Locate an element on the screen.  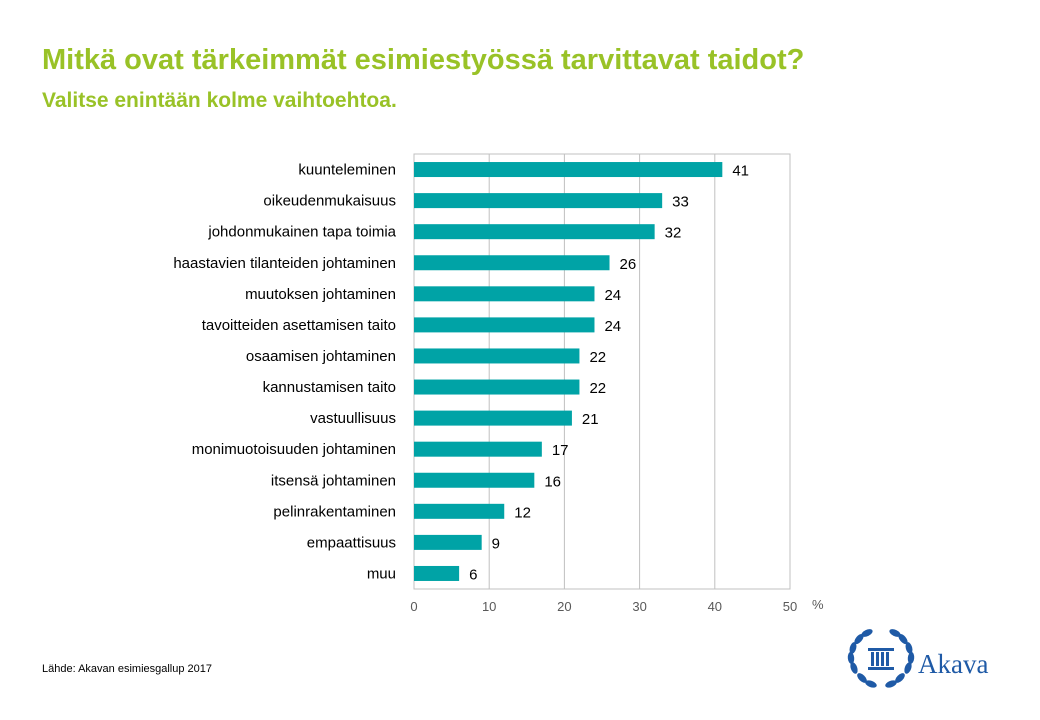
data-label: 9 is located at coordinates (496, 543).